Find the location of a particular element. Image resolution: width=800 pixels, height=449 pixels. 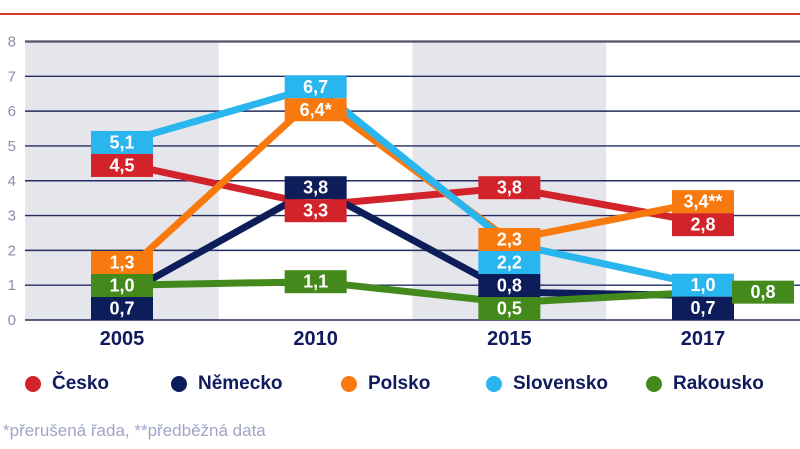

legend-item-polsko: Polsko is located at coordinates (385, 384).